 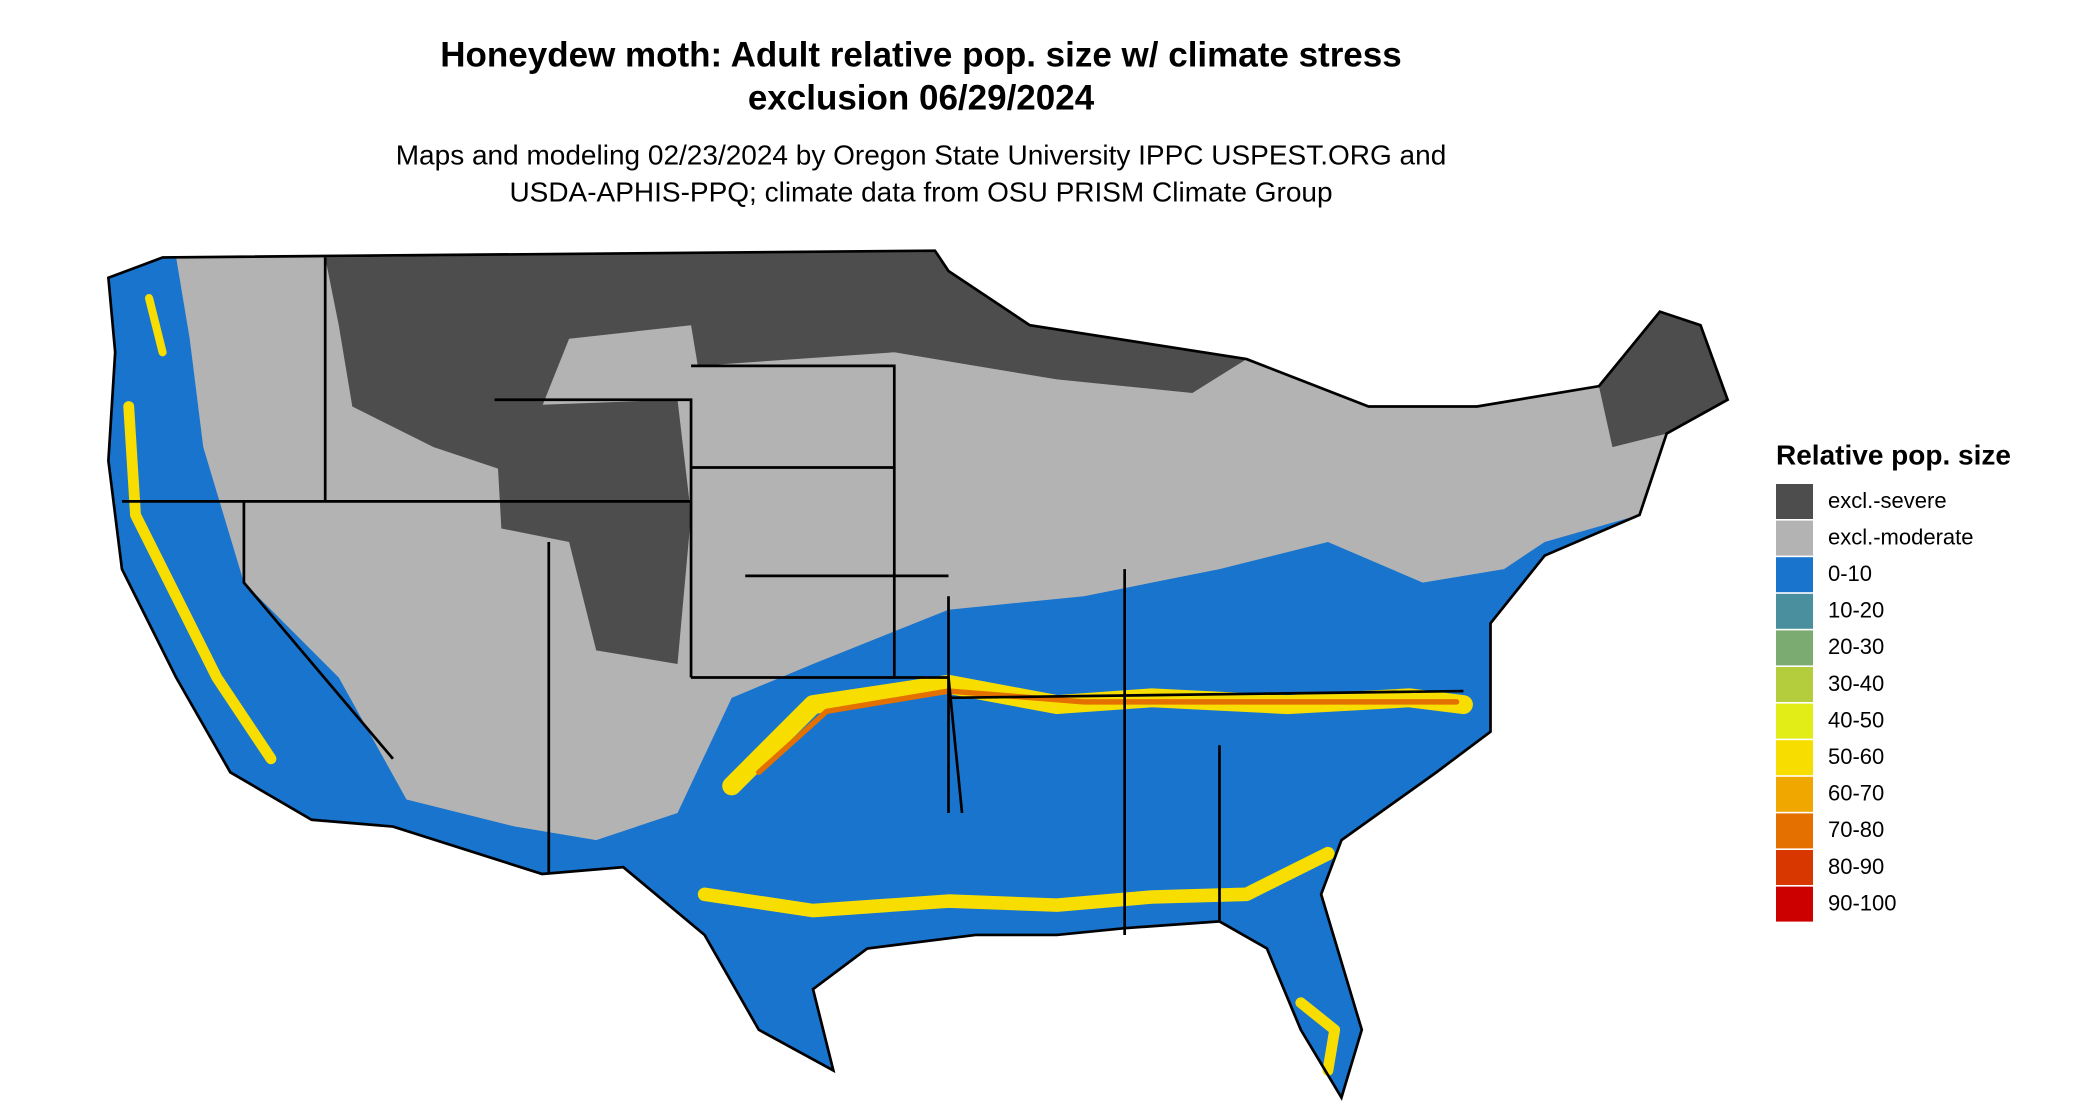 What do you see at coordinates (1856, 610) in the screenshot?
I see `legend-label: 10-20` at bounding box center [1856, 610].